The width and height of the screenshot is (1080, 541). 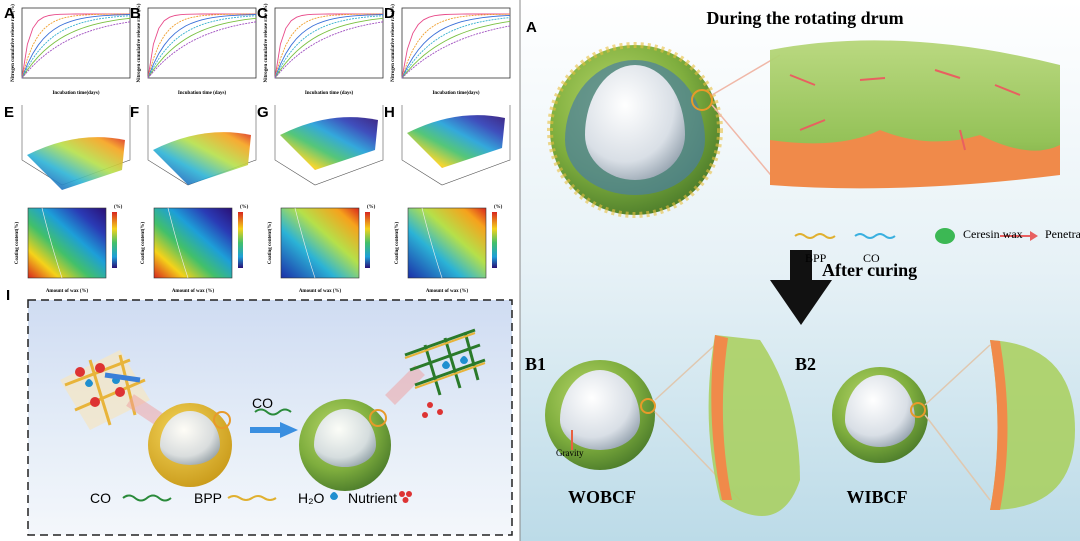 What do you see at coordinates (311, 498) in the screenshot?
I see `legend-label: H₂O` at bounding box center [311, 498].